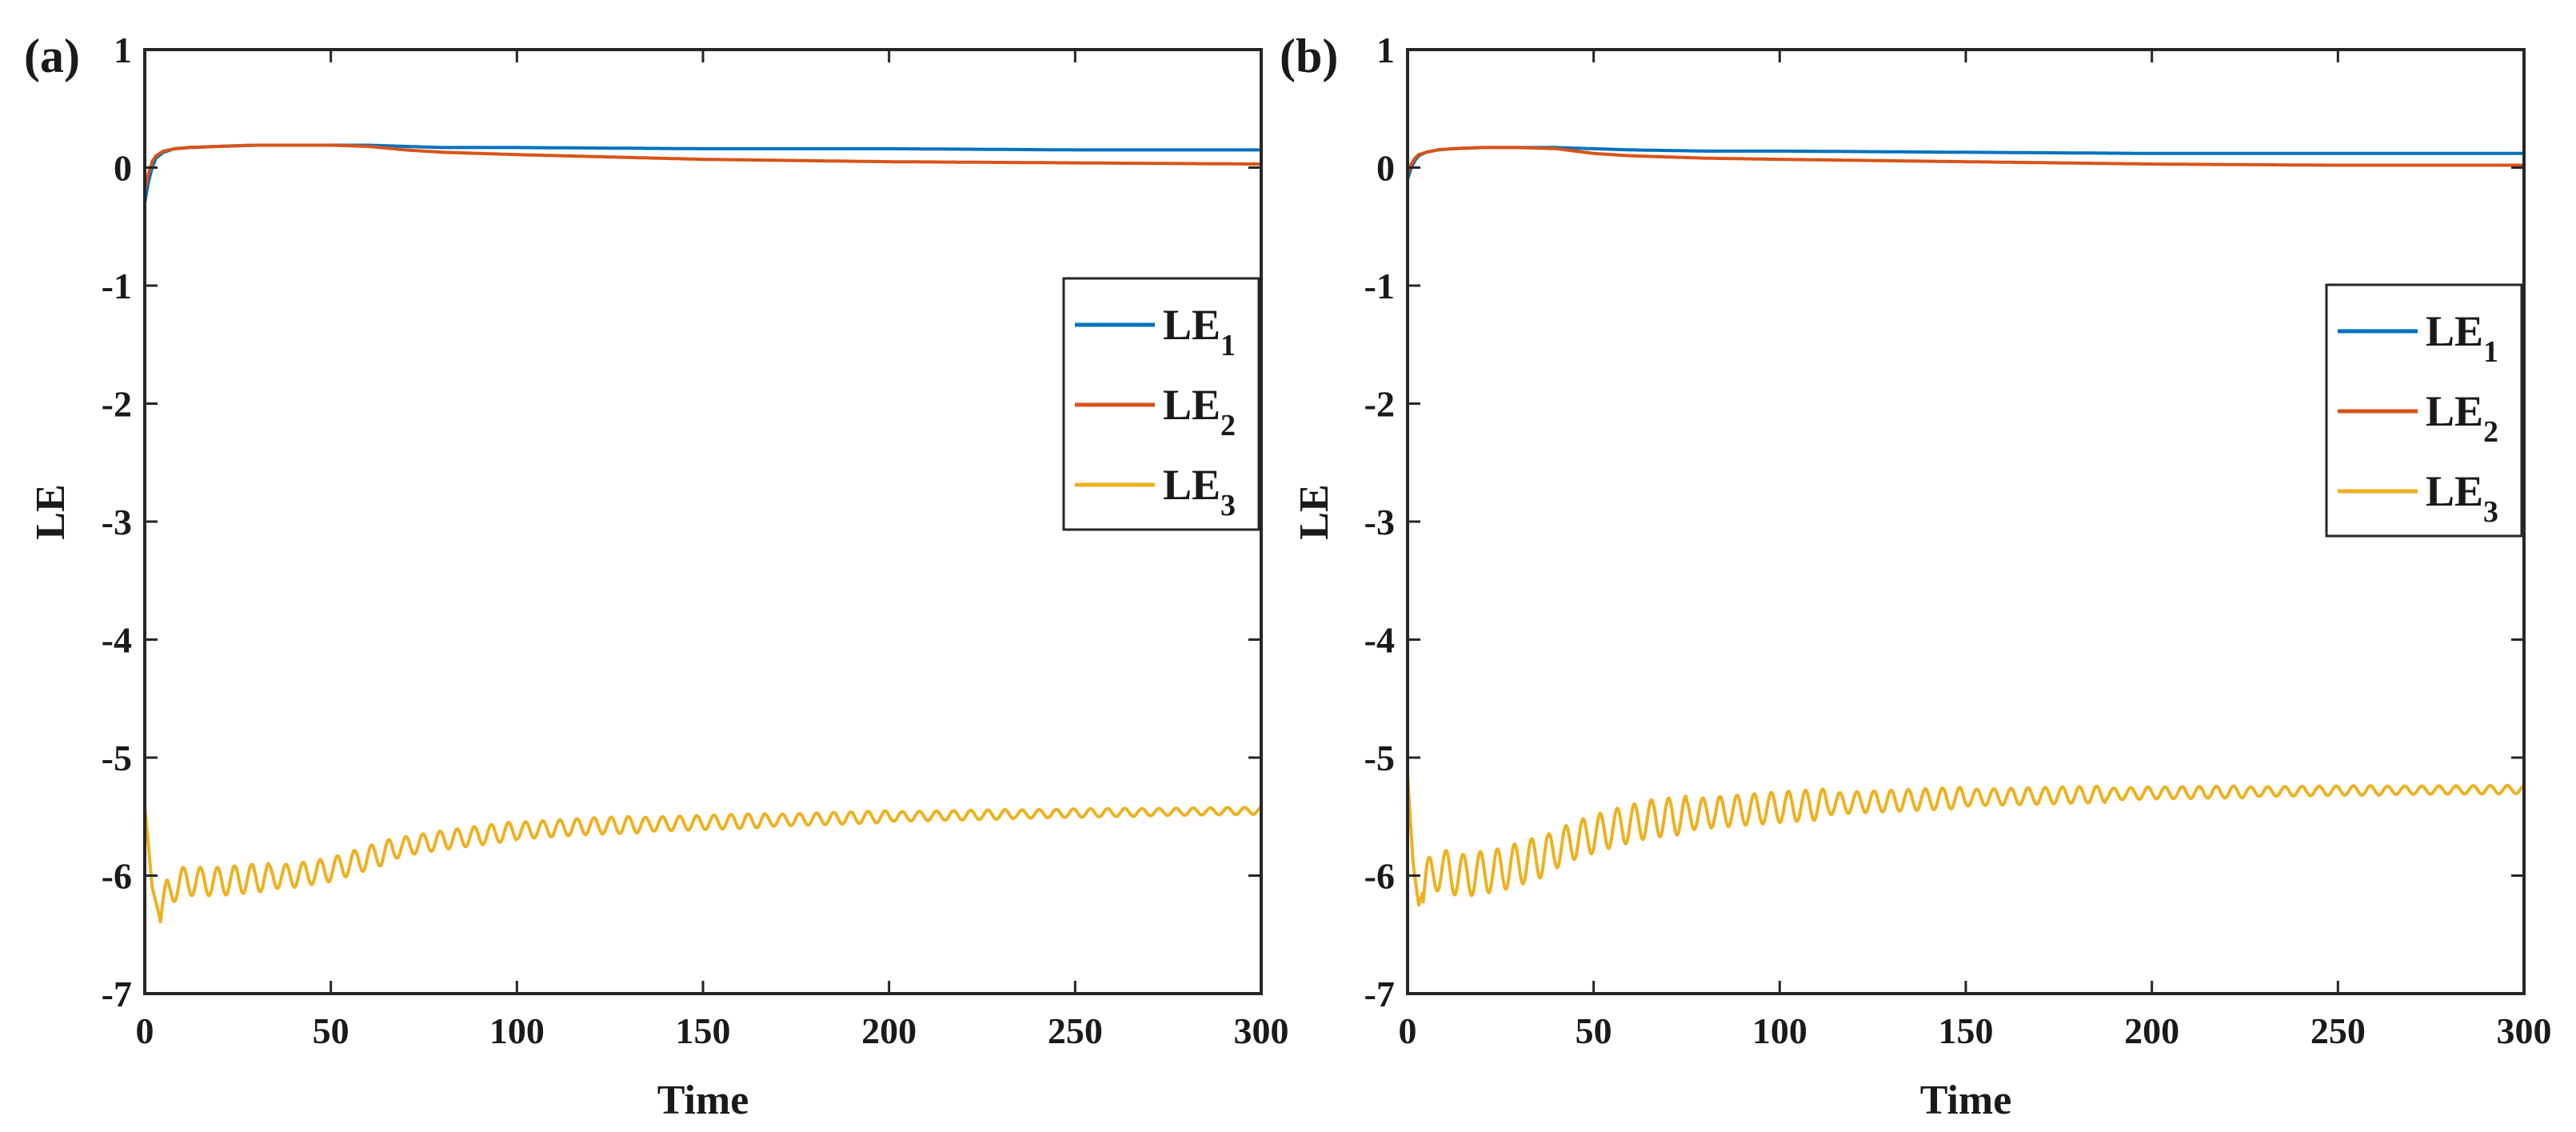 The image size is (2576, 1132). Describe the element at coordinates (1380, 876) in the screenshot. I see `panel-b-y-tick-label: -6` at that location.